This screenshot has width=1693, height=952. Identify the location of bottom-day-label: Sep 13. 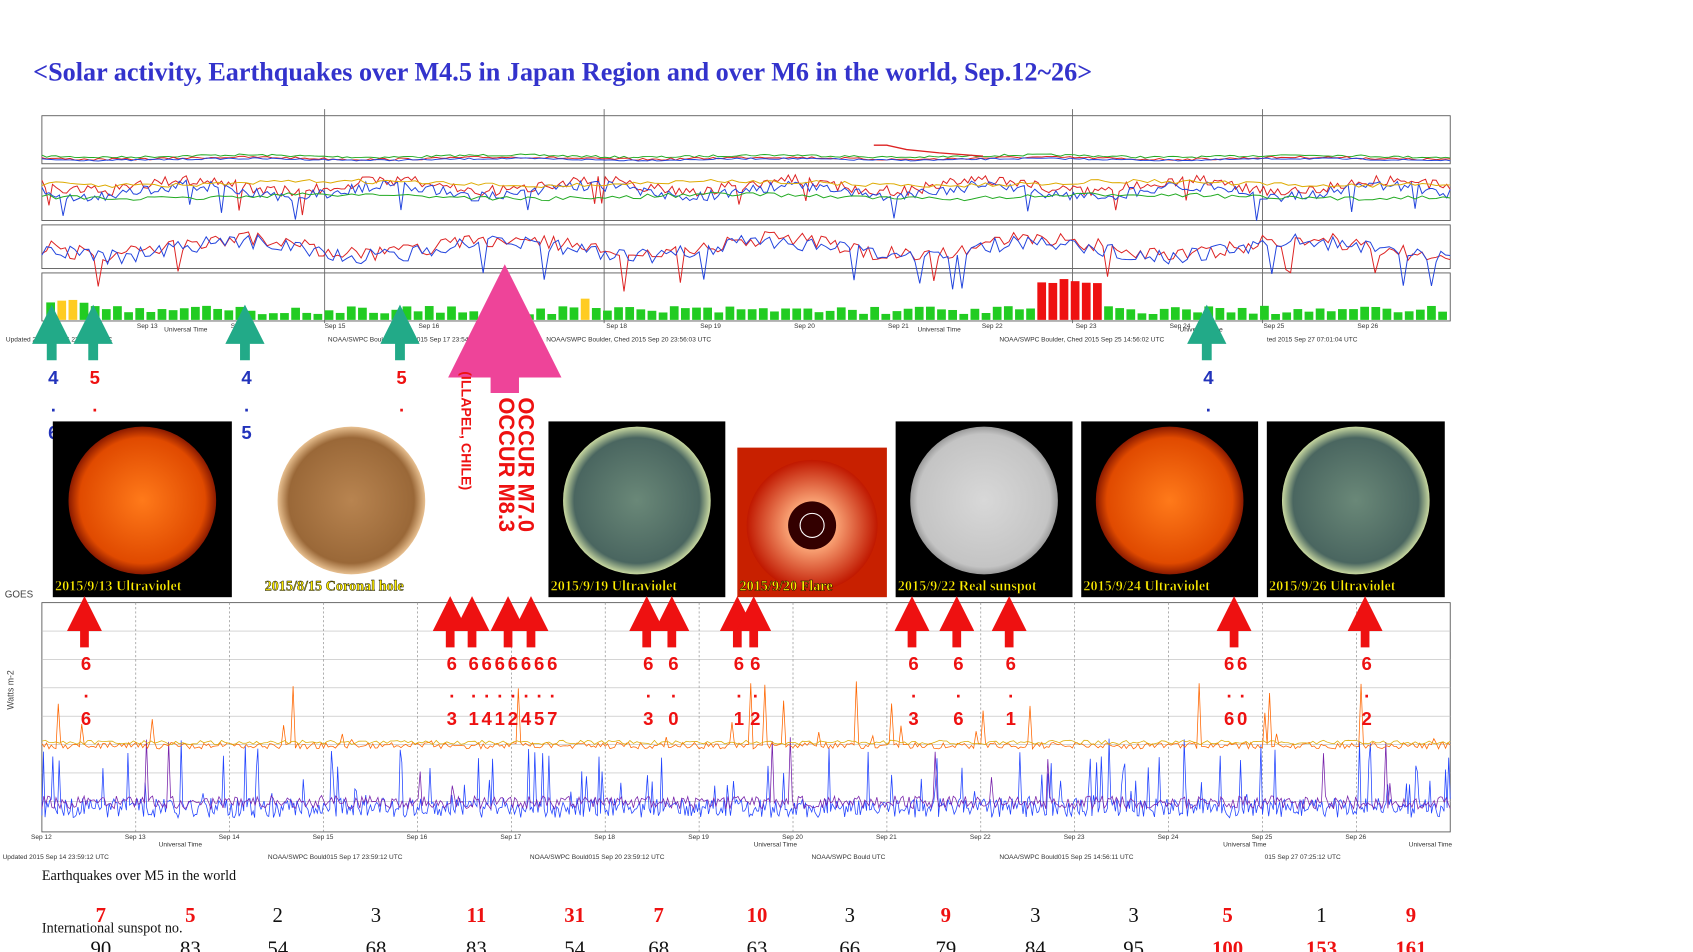
(135, 837).